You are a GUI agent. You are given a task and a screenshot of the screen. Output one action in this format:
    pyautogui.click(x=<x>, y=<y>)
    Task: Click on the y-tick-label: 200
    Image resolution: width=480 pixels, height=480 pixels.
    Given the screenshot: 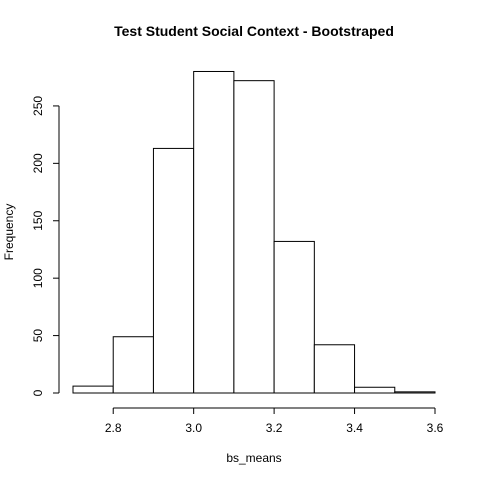 What is the action you would take?
    pyautogui.click(x=38, y=163)
    